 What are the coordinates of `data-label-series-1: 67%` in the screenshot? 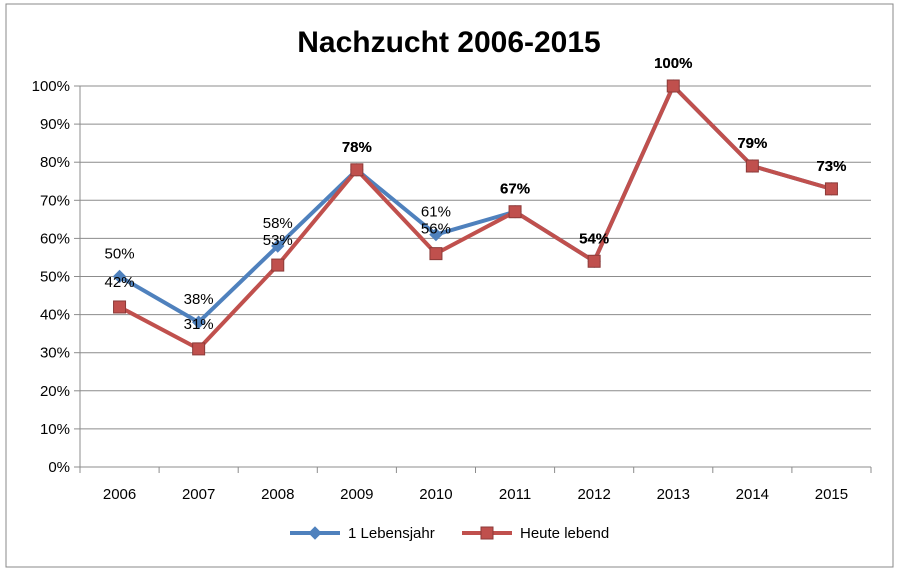 It's located at (515, 189).